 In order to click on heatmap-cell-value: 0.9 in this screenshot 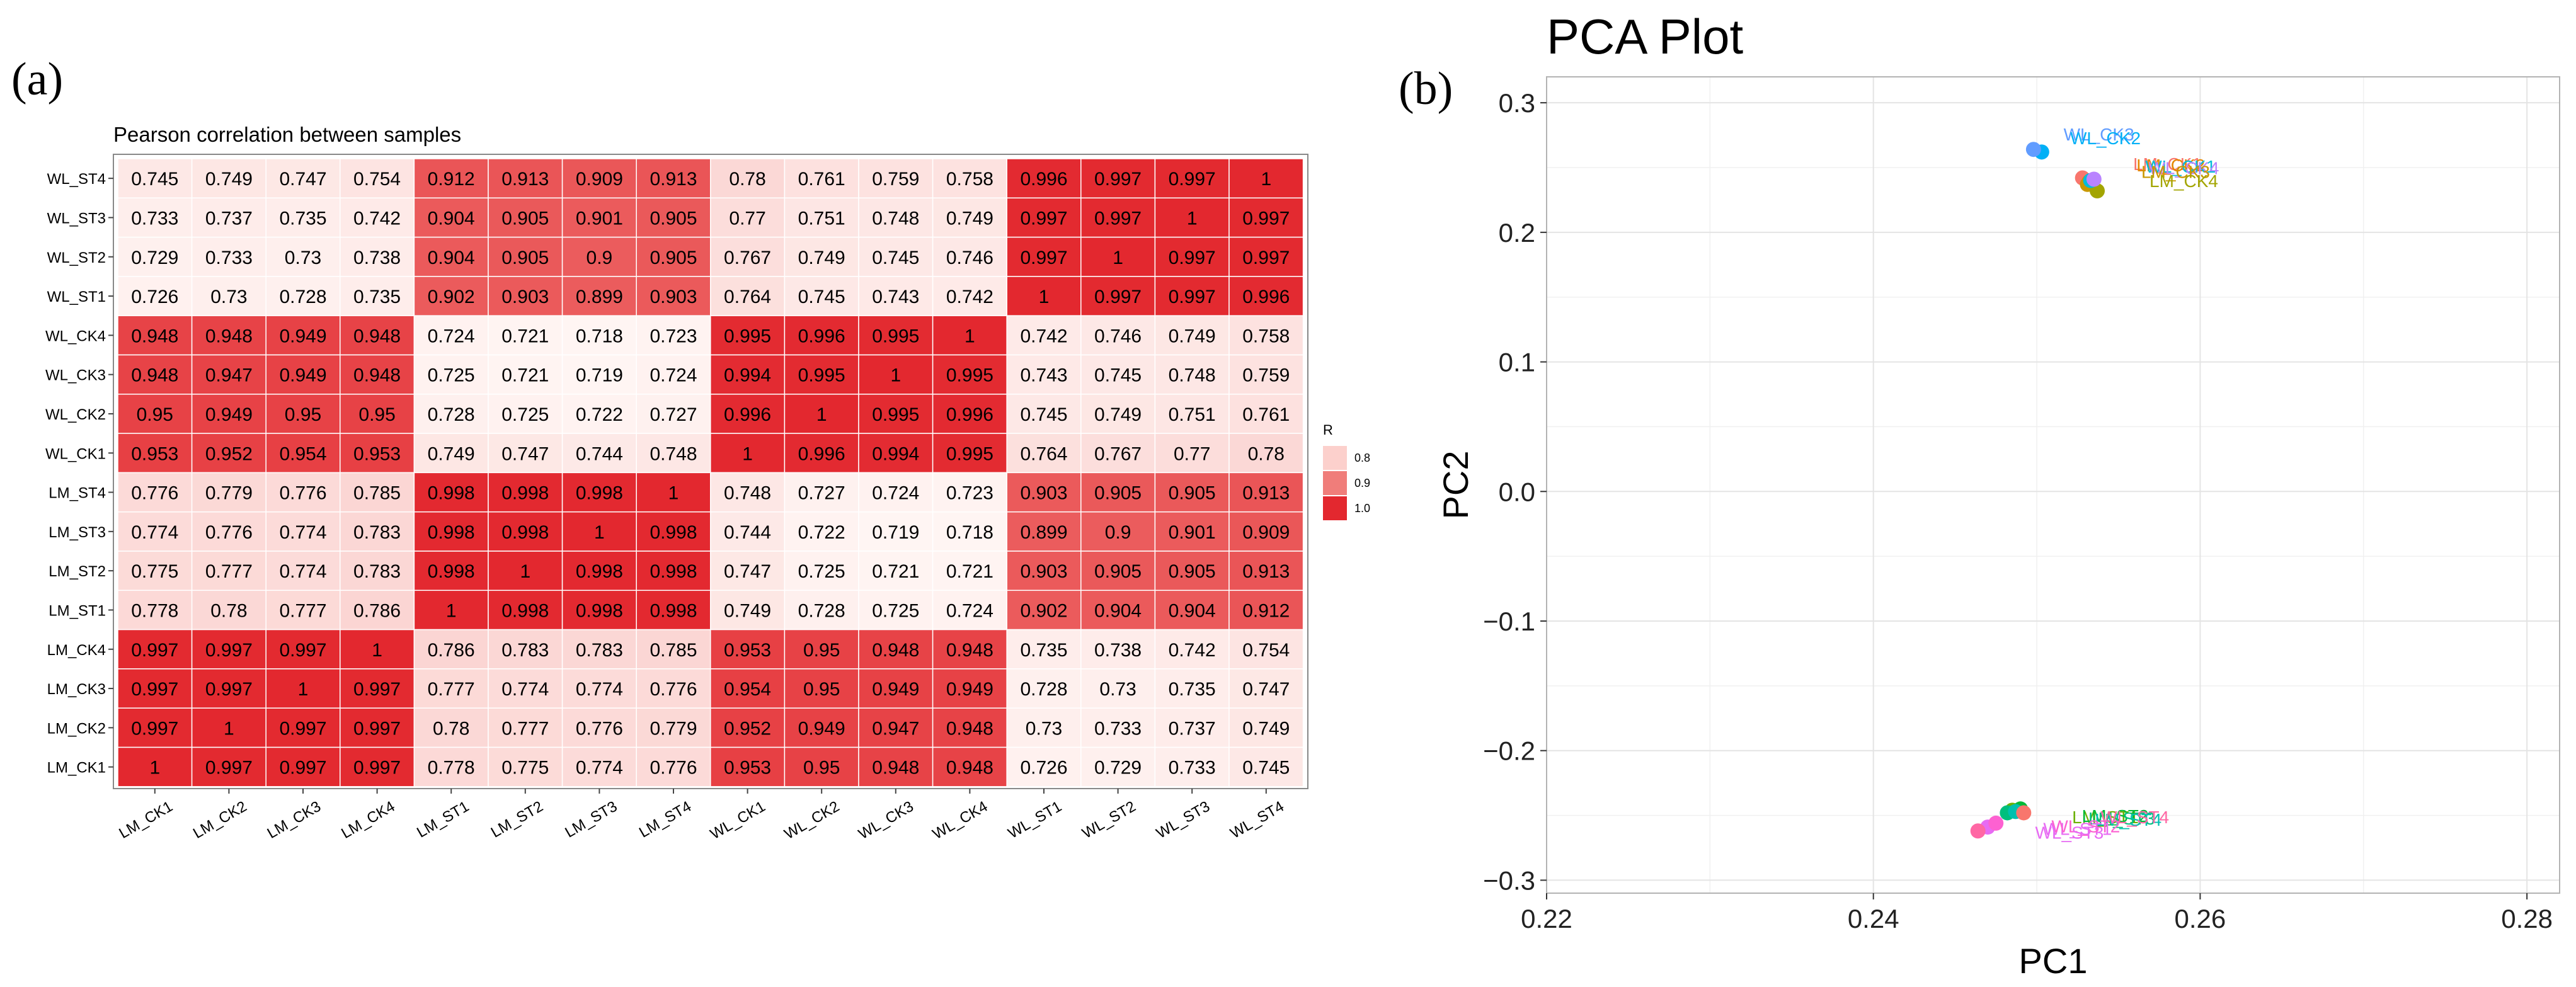, I will do `click(600, 258)`.